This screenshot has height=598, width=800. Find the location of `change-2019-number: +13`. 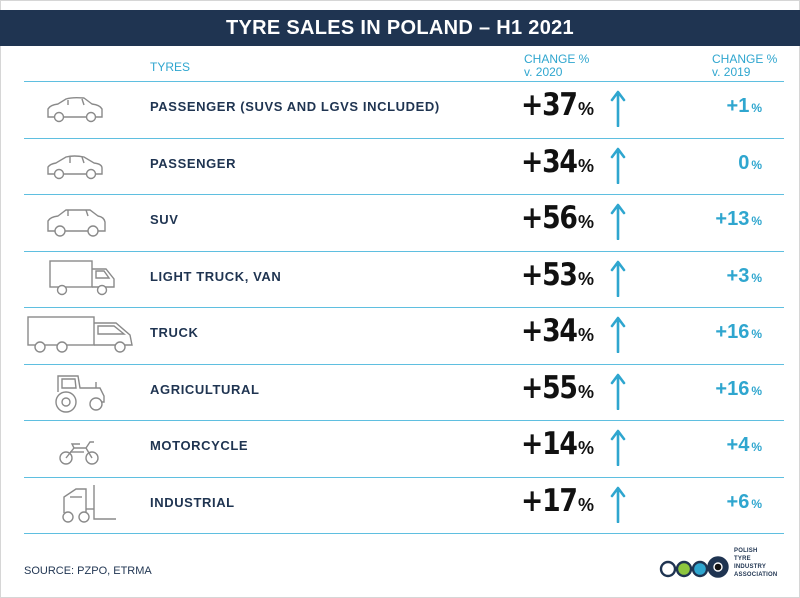

change-2019-number: +13 is located at coordinates (732, 219).